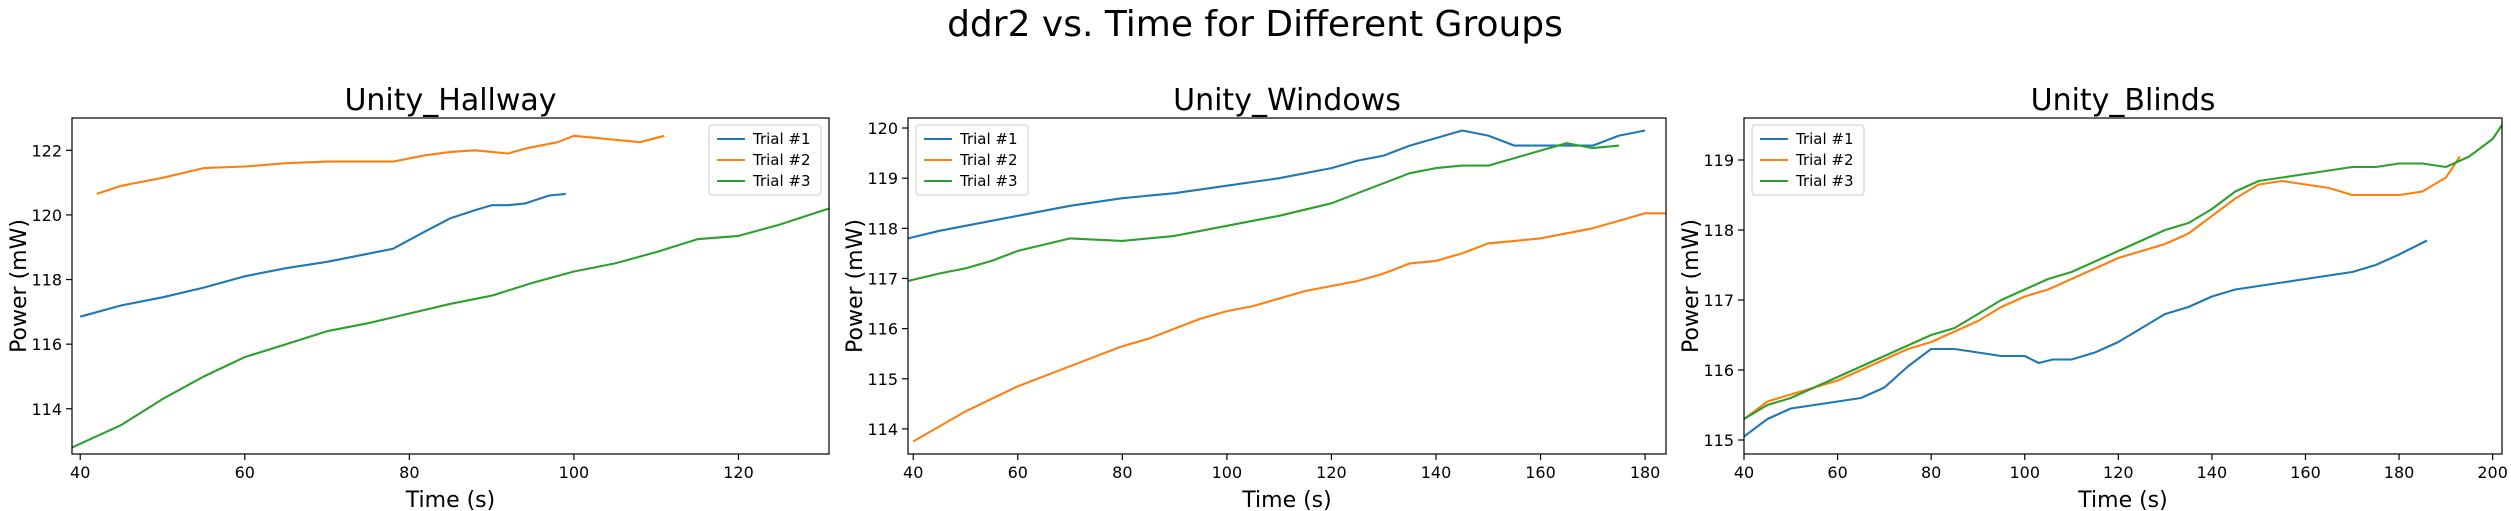 This screenshot has height=511, width=2511. What do you see at coordinates (1287, 100) in the screenshot?
I see `panel-title: Unity_Windows` at bounding box center [1287, 100].